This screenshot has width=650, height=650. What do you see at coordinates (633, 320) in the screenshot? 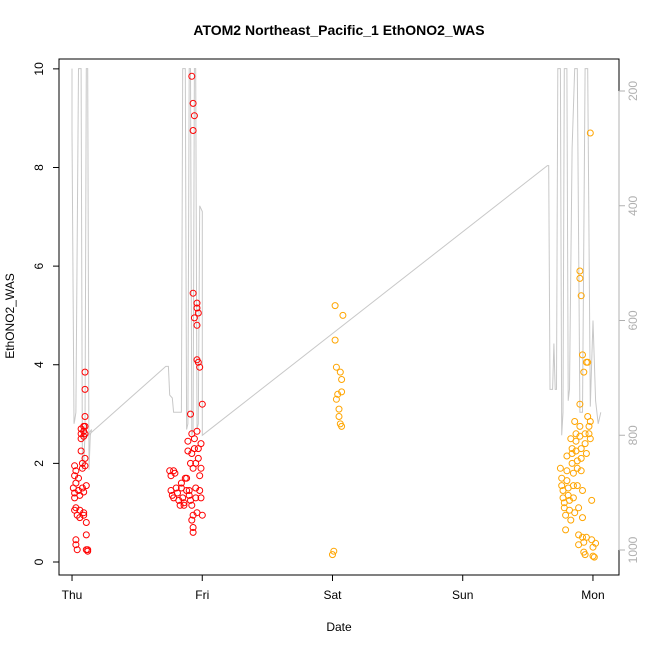
I see `y-right-tick-label: 600` at bounding box center [633, 320].